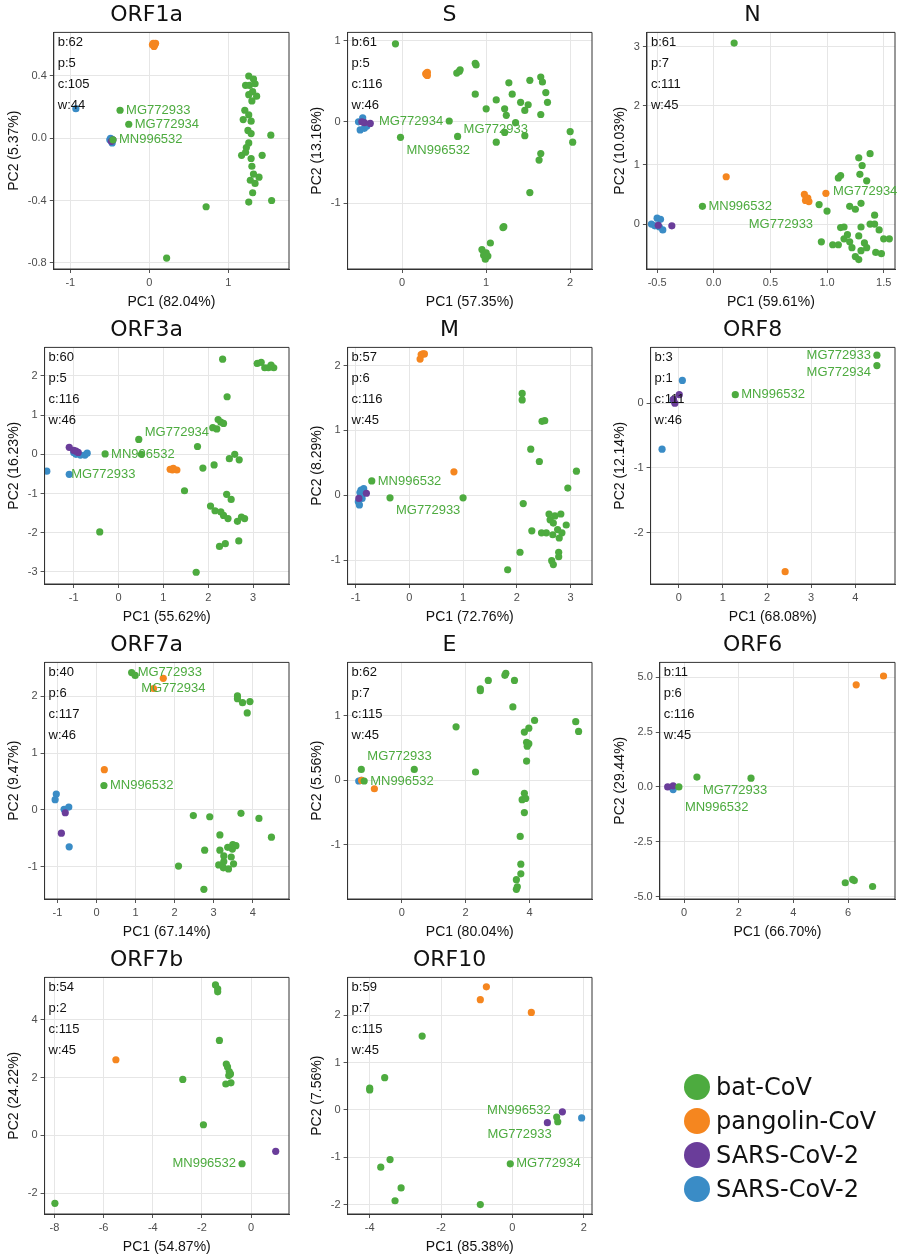 The image size is (909, 1259). I want to click on x-tick-label: 0.5, so click(770, 281).